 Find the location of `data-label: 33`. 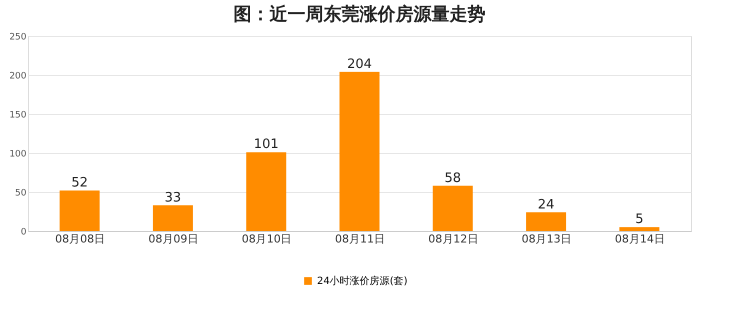

data-label: 33 is located at coordinates (173, 198).